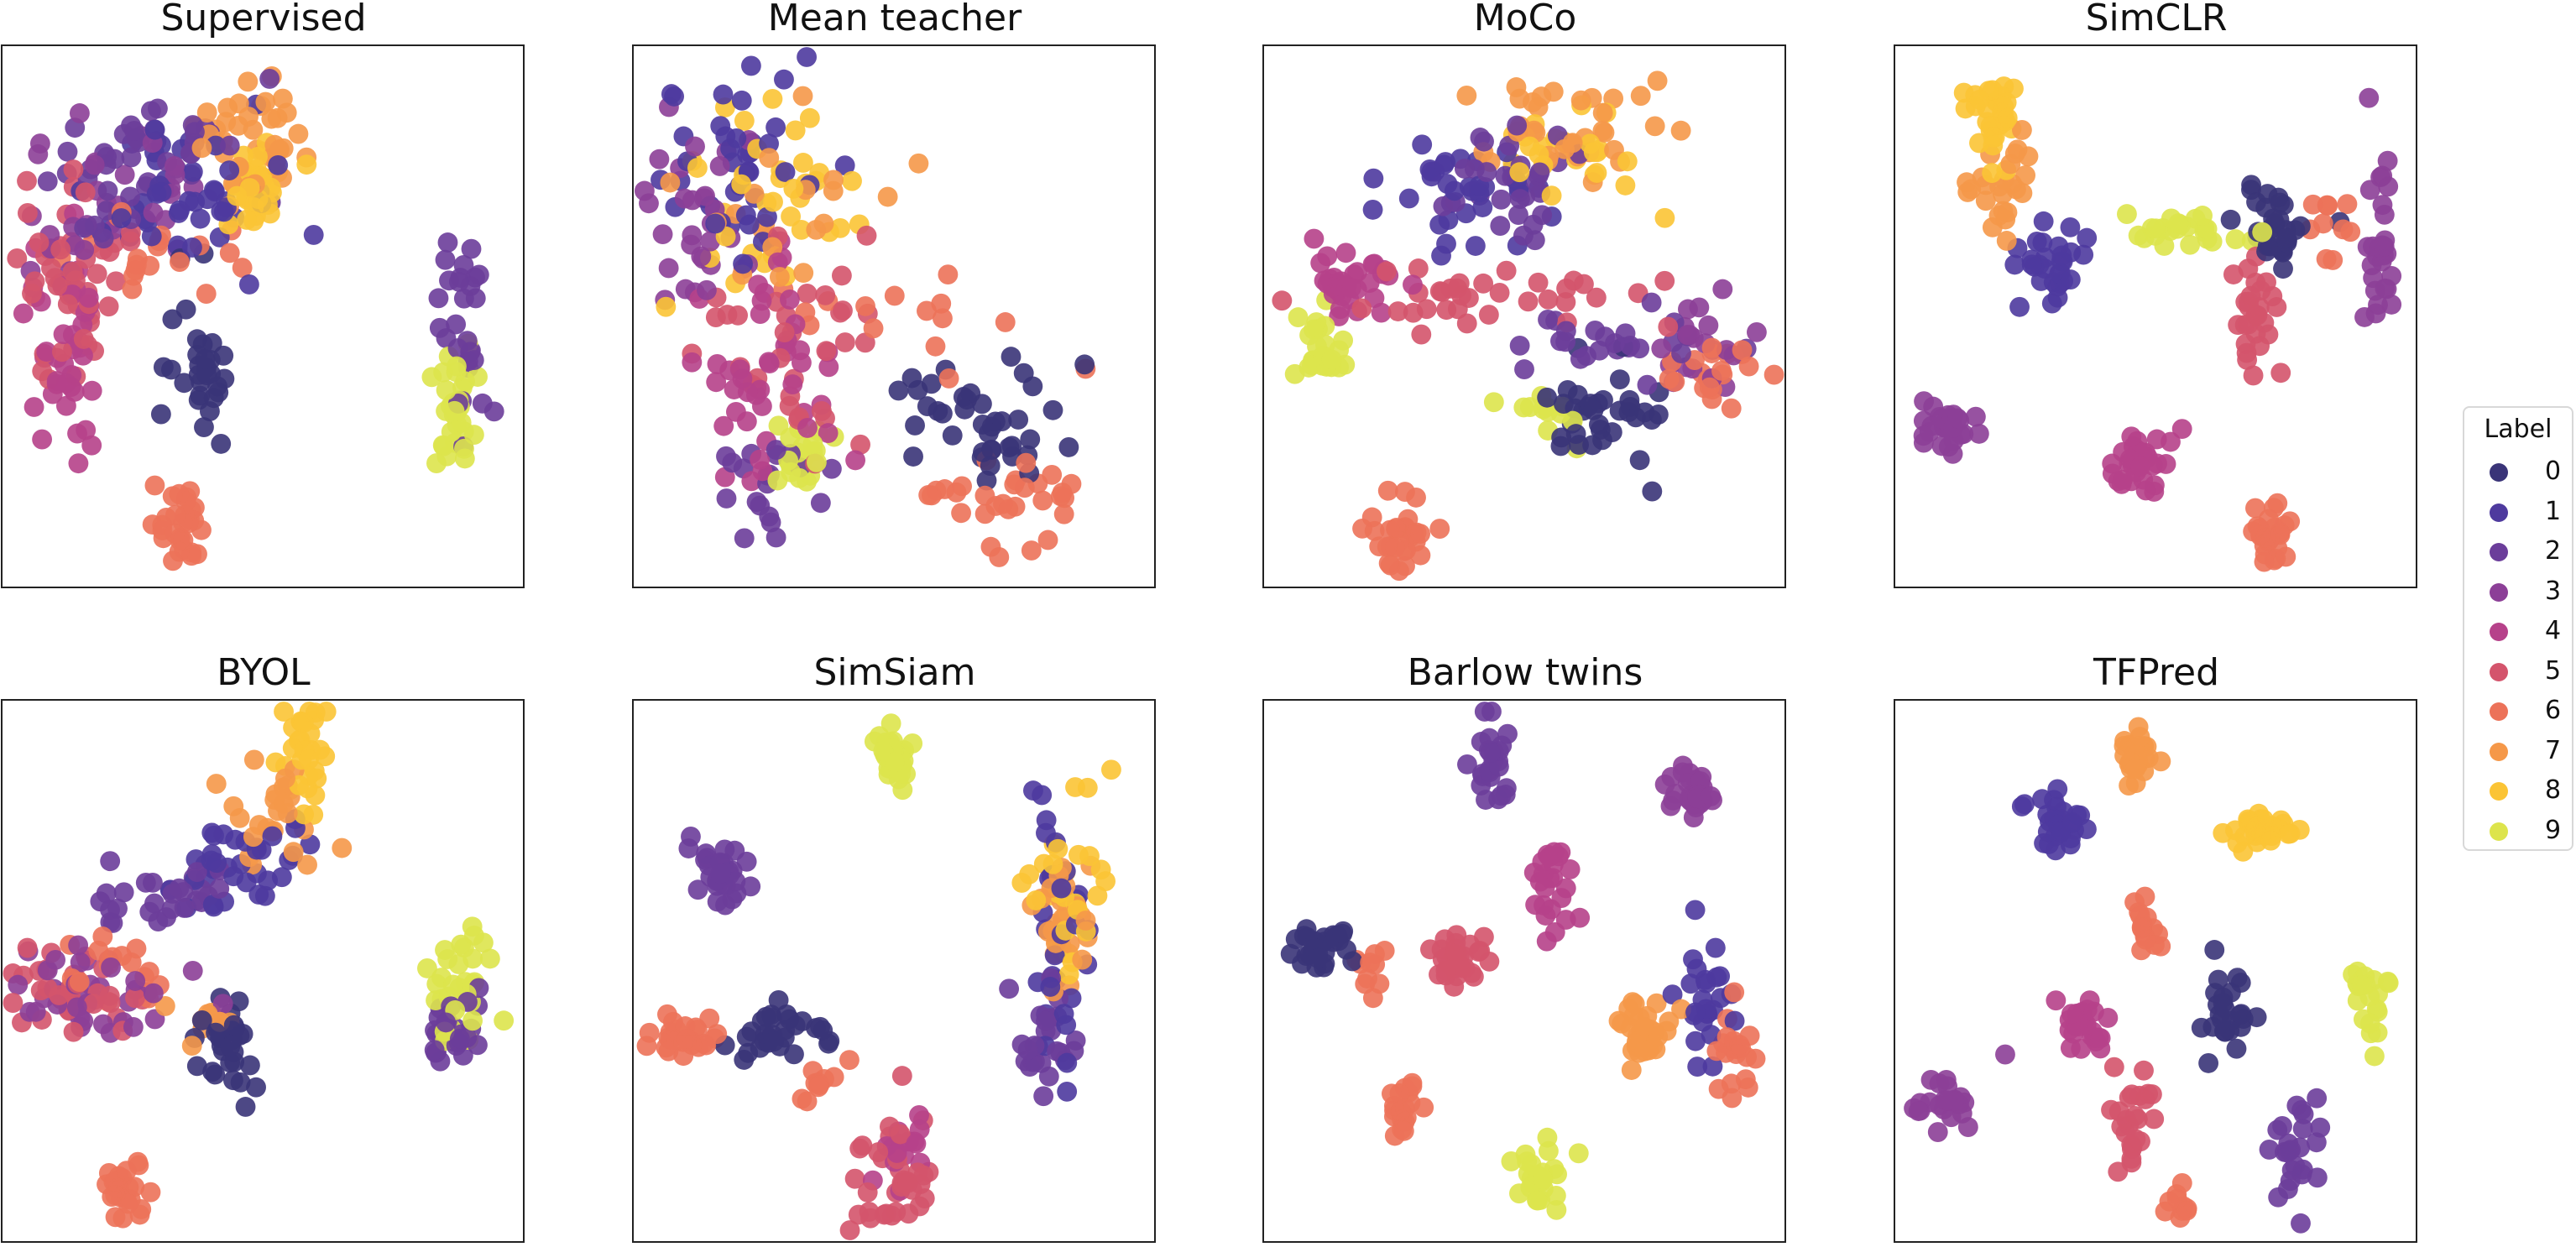 This screenshot has height=1247, width=2576. Describe the element at coordinates (2553, 630) in the screenshot. I see `legend-label: 4` at that location.